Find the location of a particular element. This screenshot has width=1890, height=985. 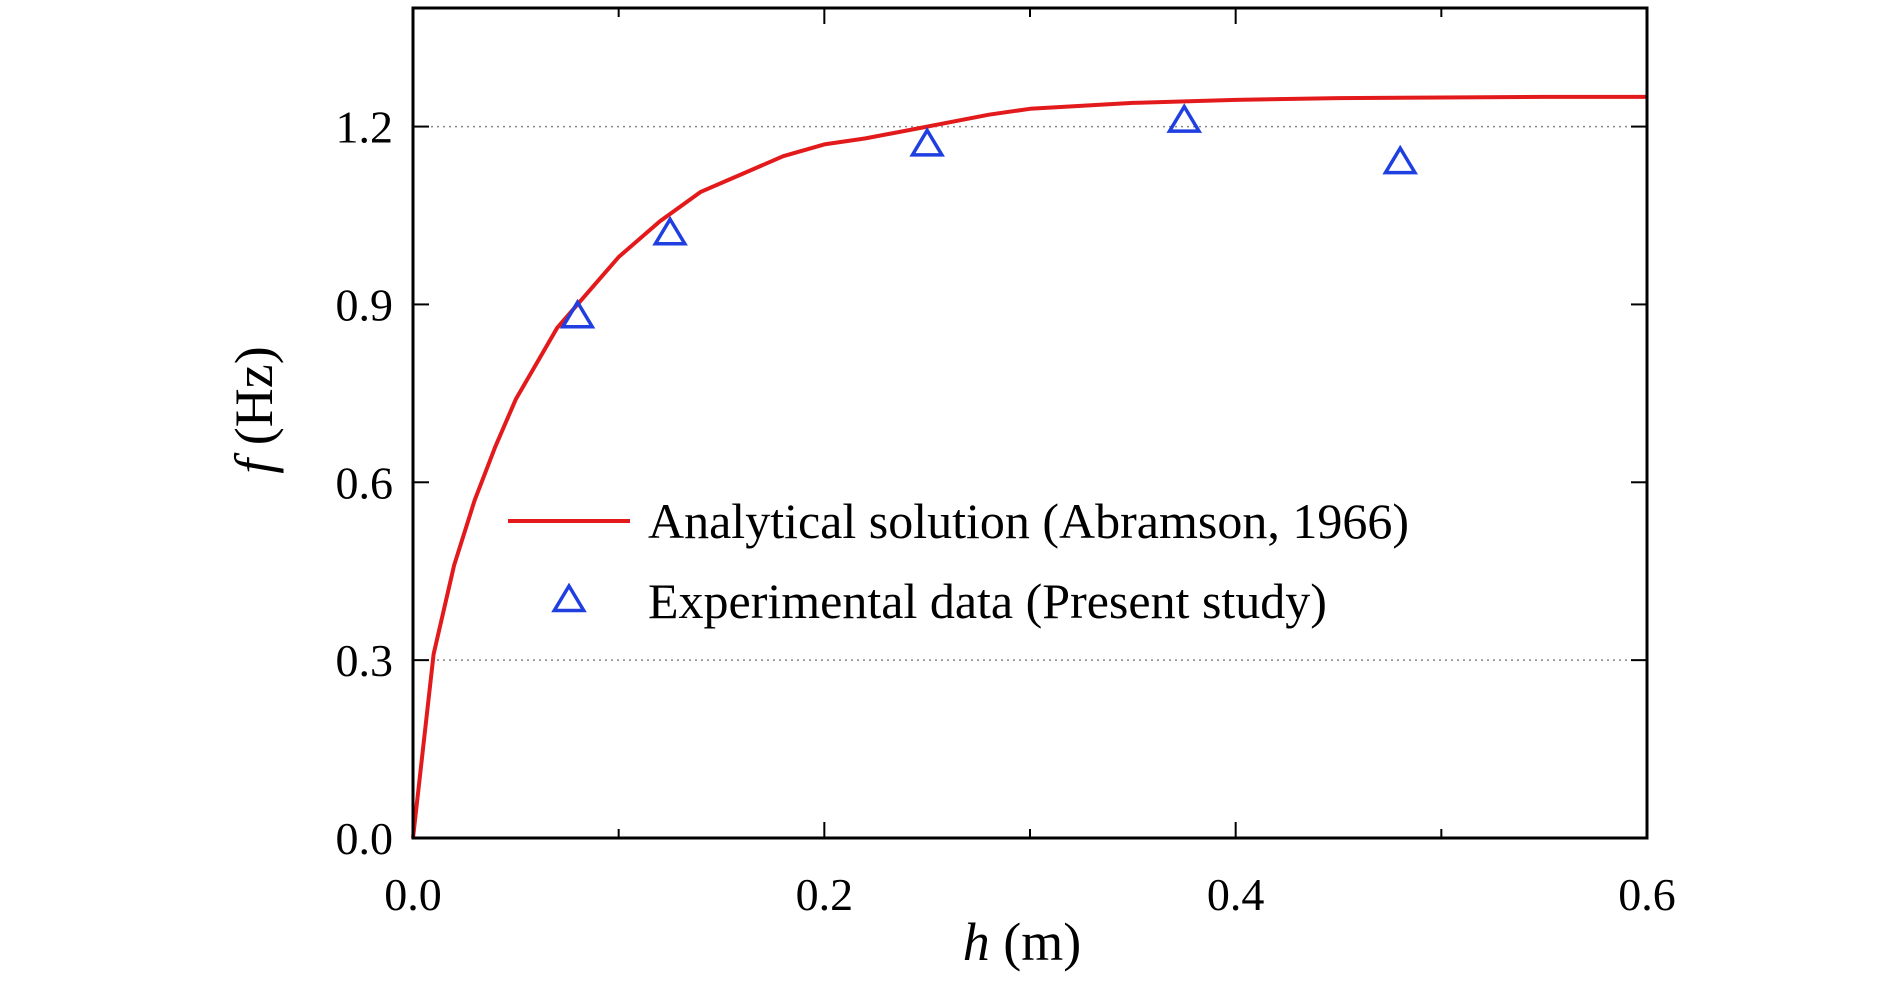

legend-label-scatter: Experimental data (Present study) is located at coordinates (987, 601).